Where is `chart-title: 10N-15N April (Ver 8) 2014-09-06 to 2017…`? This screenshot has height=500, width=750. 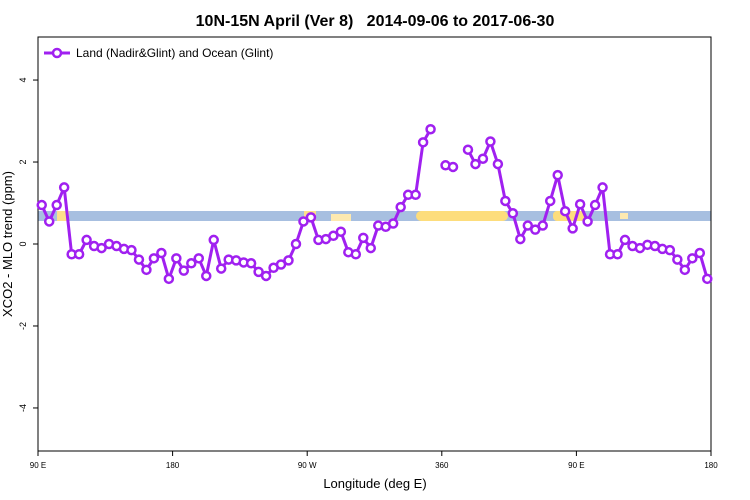 chart-title: 10N-15N April (Ver 8) 2014-09-06 to 2017… is located at coordinates (375, 21).